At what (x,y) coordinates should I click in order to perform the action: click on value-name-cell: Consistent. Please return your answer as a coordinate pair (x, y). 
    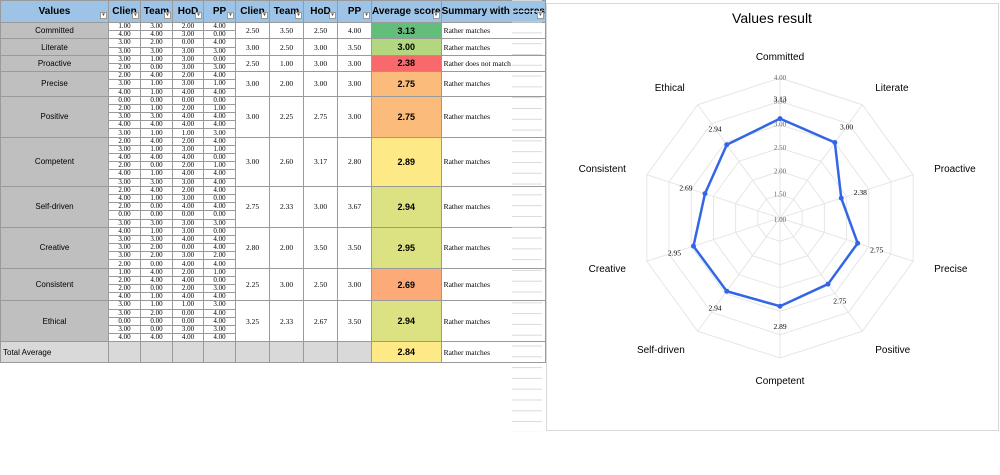
    Looking at the image, I should click on (54, 284).